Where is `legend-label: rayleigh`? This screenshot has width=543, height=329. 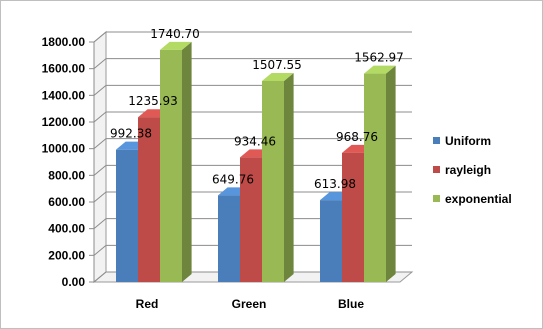 legend-label: rayleigh is located at coordinates (468, 170).